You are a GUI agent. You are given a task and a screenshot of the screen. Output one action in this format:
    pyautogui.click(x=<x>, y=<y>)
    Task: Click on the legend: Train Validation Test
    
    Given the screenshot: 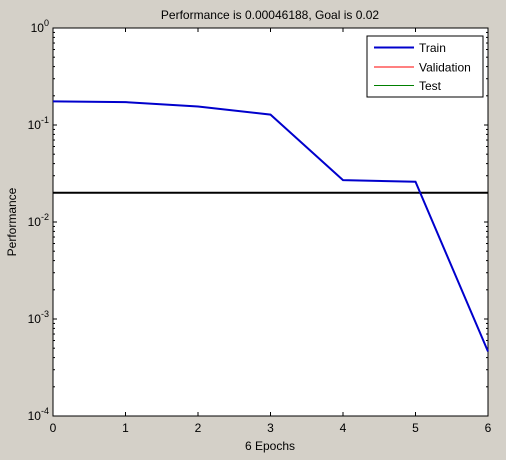 What is the action you would take?
    pyautogui.click(x=425, y=66)
    